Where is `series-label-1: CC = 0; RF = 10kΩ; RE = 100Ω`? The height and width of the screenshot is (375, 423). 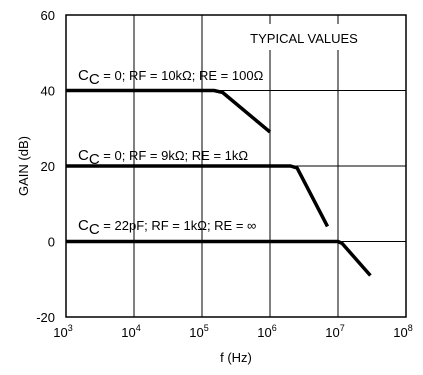 series-label-1: CC = 0; RF = 10kΩ; RE = 100Ω is located at coordinates (171, 77).